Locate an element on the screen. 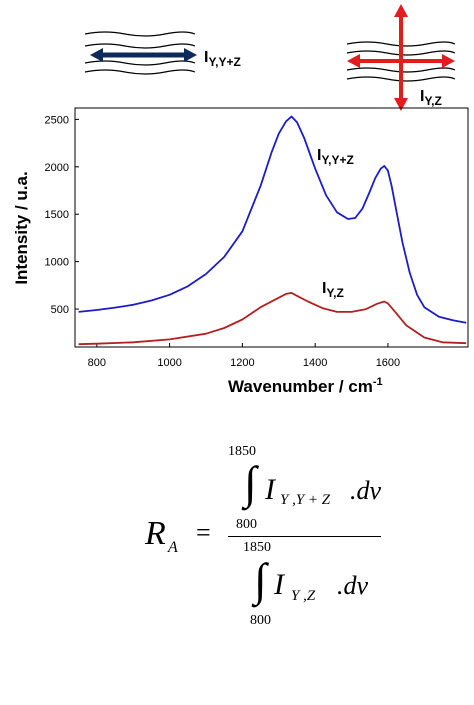 This screenshot has height=705, width=474. fraction-bar is located at coordinates (304, 536).